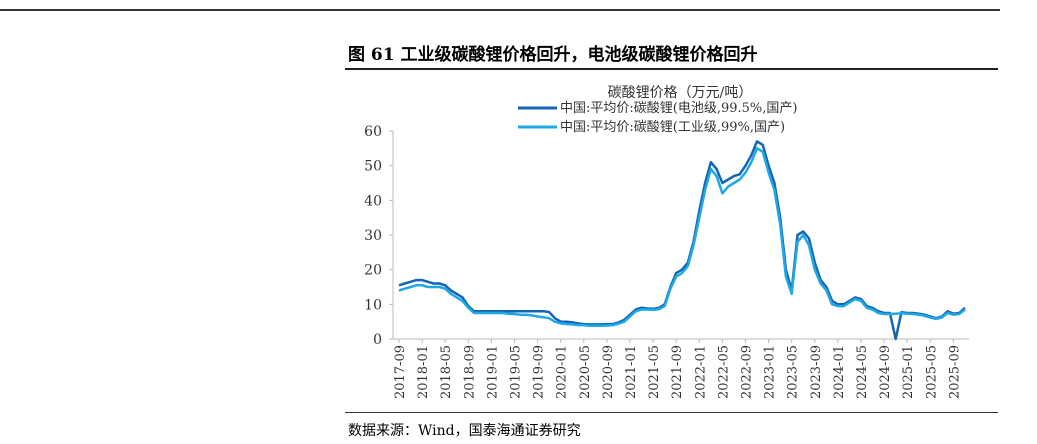 The height and width of the screenshot is (444, 1037). I want to click on x-tick-label: 2018-01, so click(423, 372).